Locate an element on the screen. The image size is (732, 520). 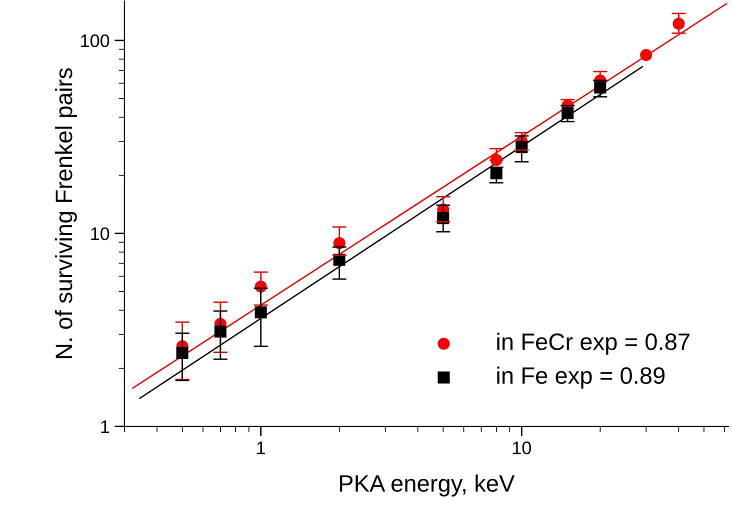
legend-label: in FeCr exp = 0.87 is located at coordinates (593, 343).